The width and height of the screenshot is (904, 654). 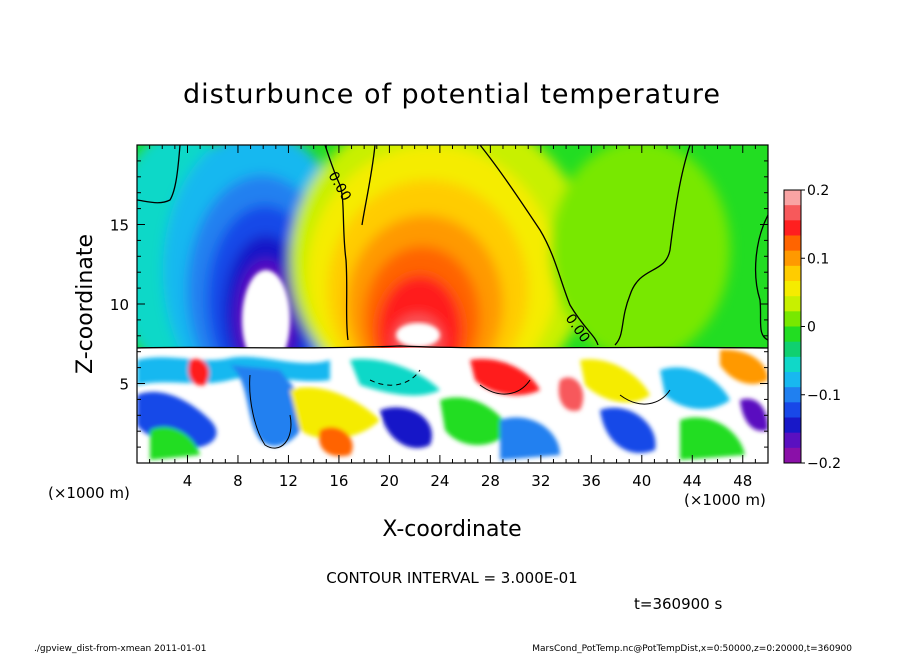 What do you see at coordinates (818, 259) in the screenshot?
I see `colorbar-tick-label: 0.1` at bounding box center [818, 259].